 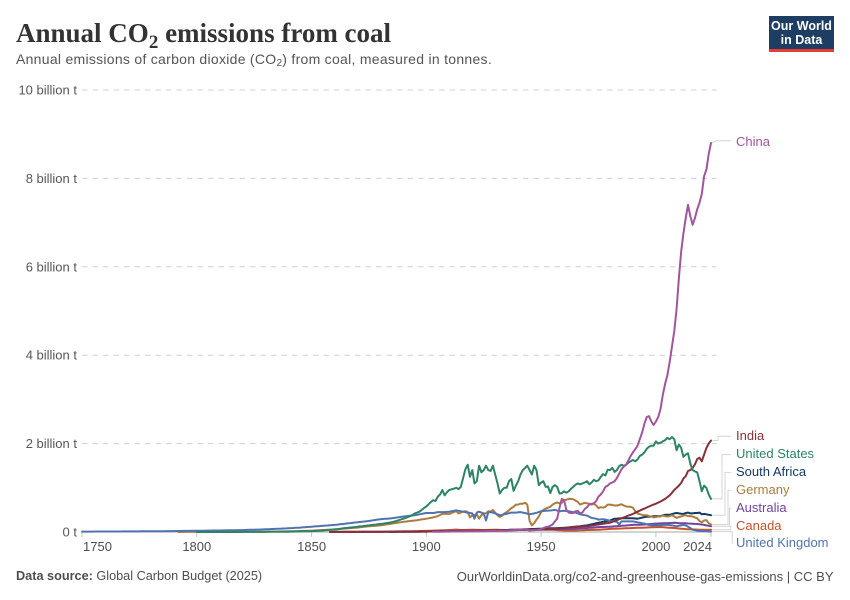 I want to click on svg-text: 10 billion t, so click(x=47, y=90).